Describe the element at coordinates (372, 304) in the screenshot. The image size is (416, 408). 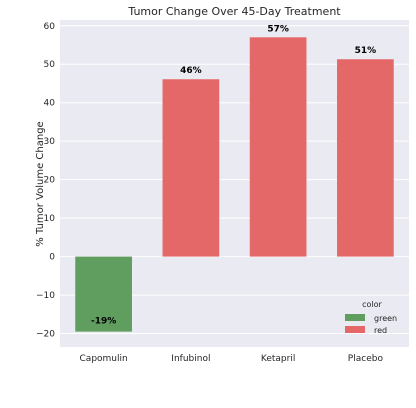
I see `legend-title: color` at that location.